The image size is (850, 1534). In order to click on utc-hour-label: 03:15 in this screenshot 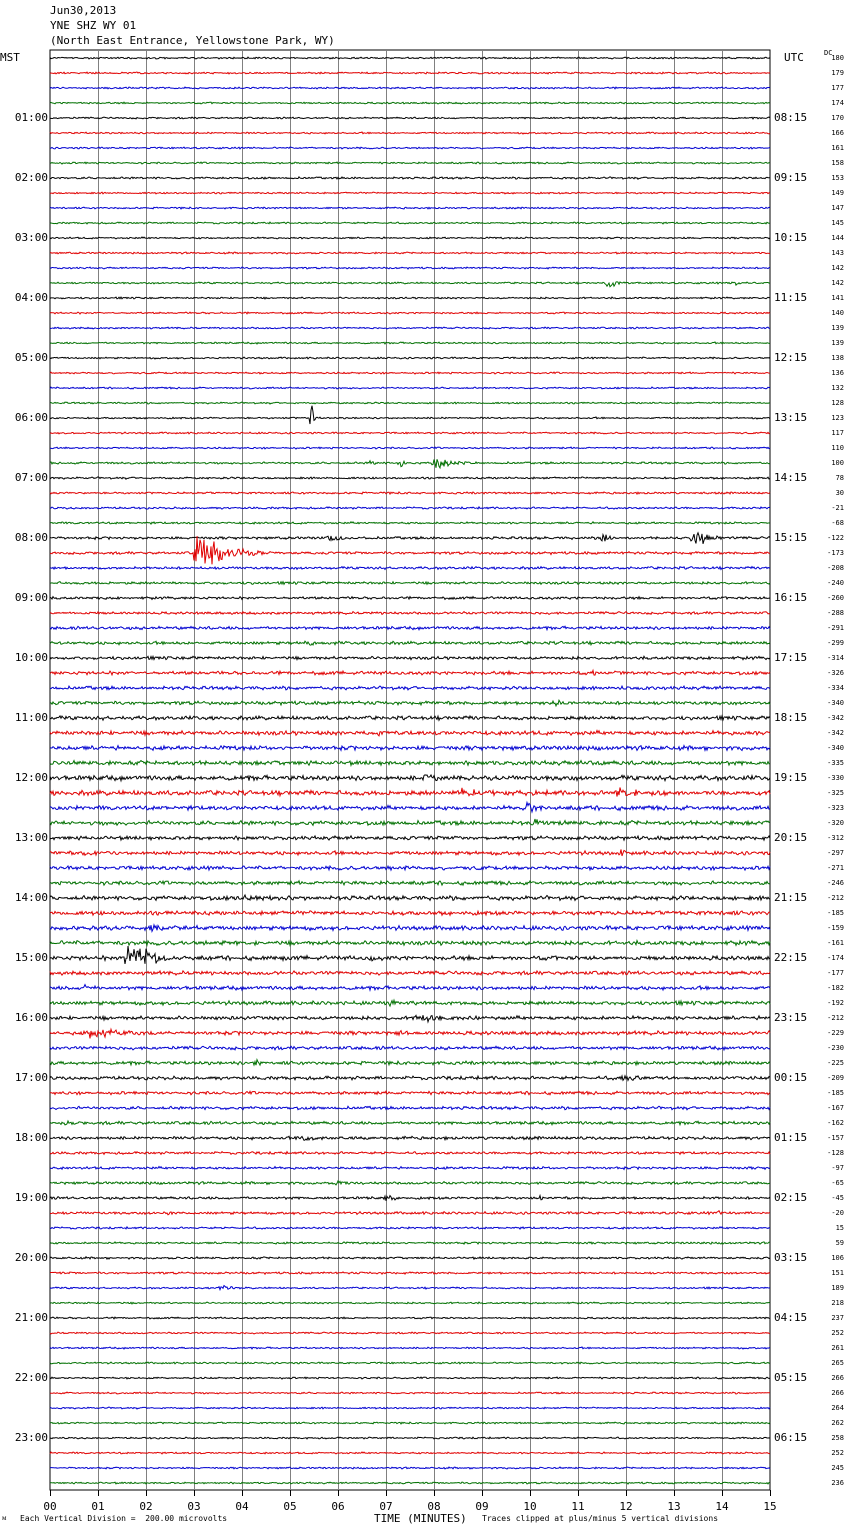, I will do `click(791, 1257)`.